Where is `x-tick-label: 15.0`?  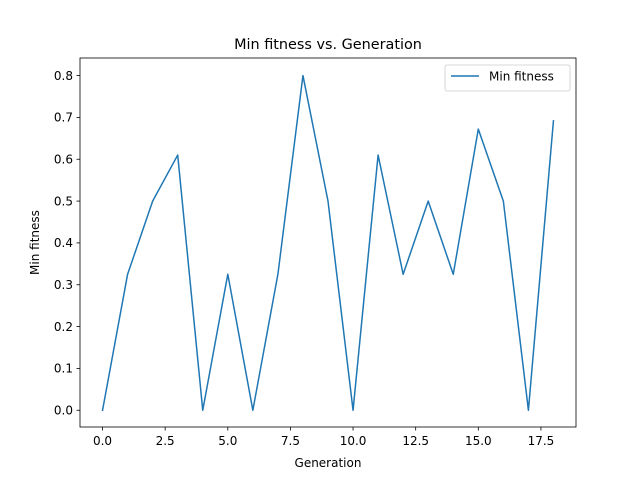
x-tick-label: 15.0 is located at coordinates (478, 441).